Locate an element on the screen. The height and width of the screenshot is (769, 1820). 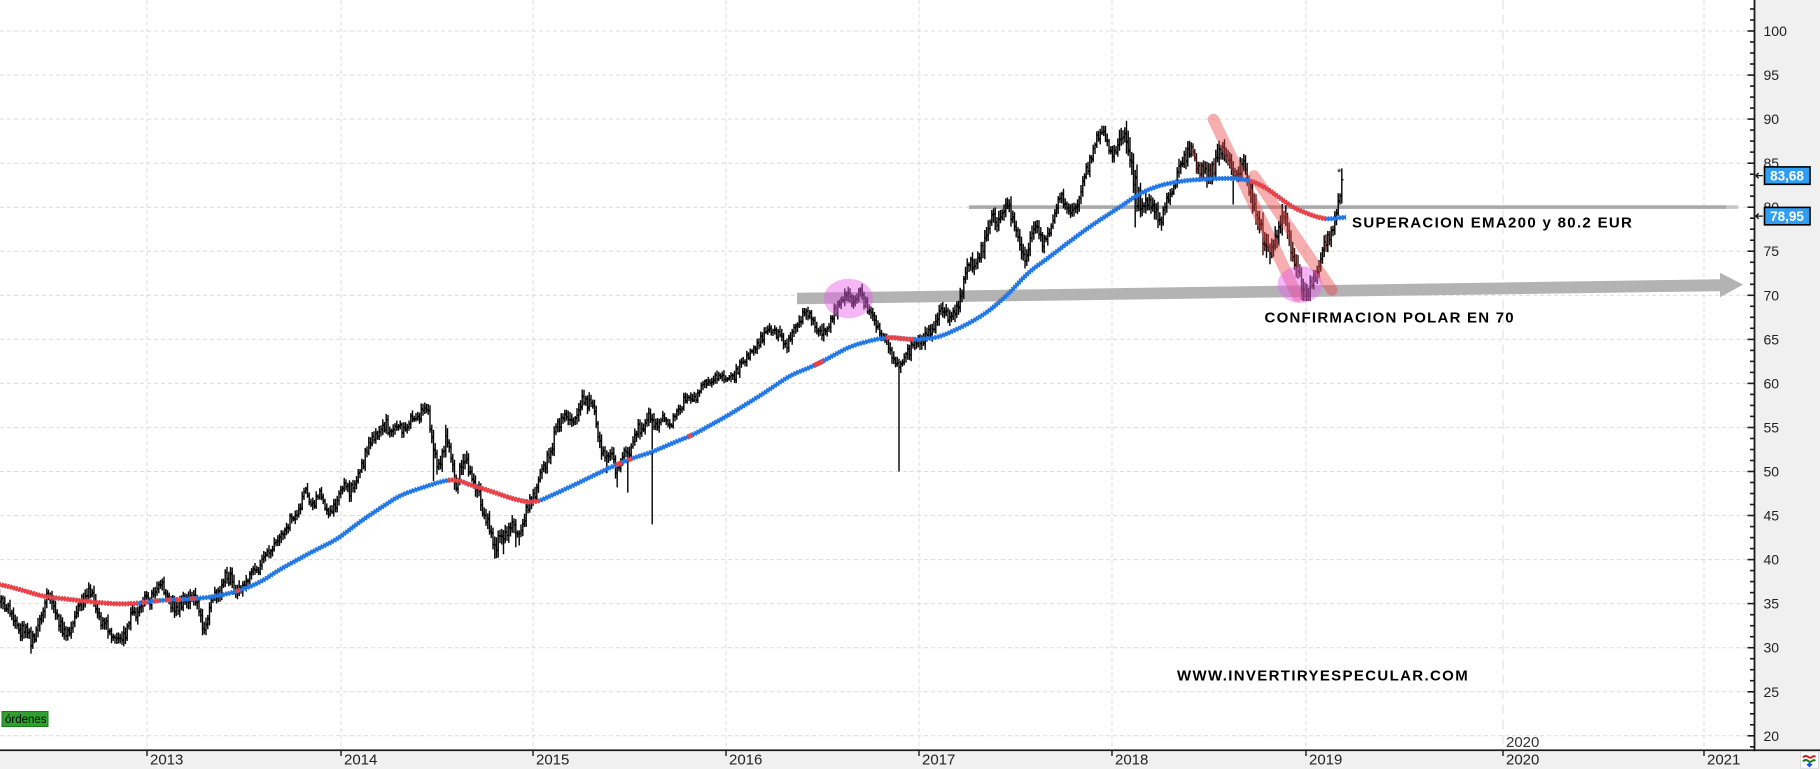
svg-text: 95 is located at coordinates (1772, 75).